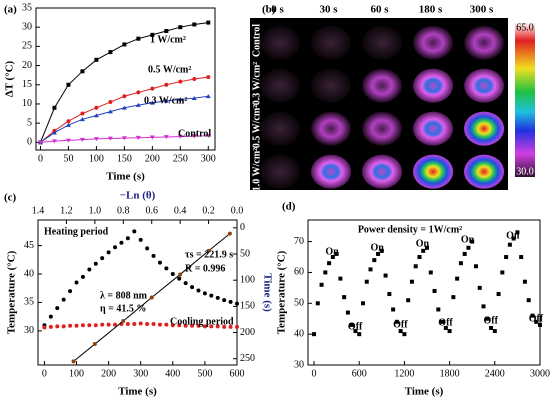 The image size is (550, 401). Describe the element at coordinates (172, 373) in the screenshot. I see `x-tick-label: 400` at that location.